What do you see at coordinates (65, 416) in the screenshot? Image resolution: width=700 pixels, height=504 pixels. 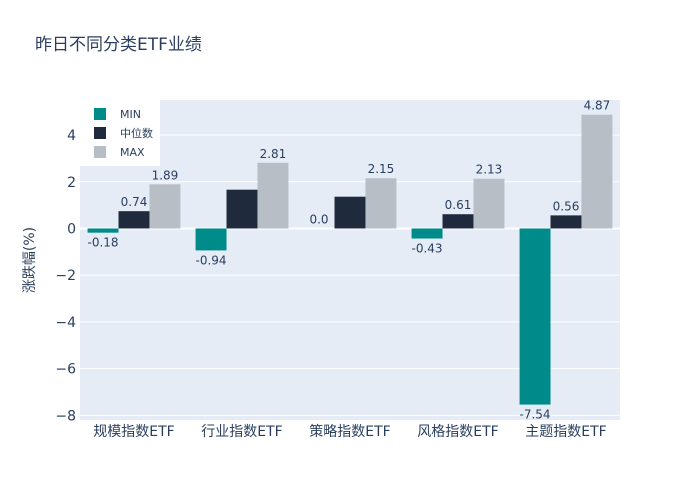 I see `y-tick-label: −8` at bounding box center [65, 416].